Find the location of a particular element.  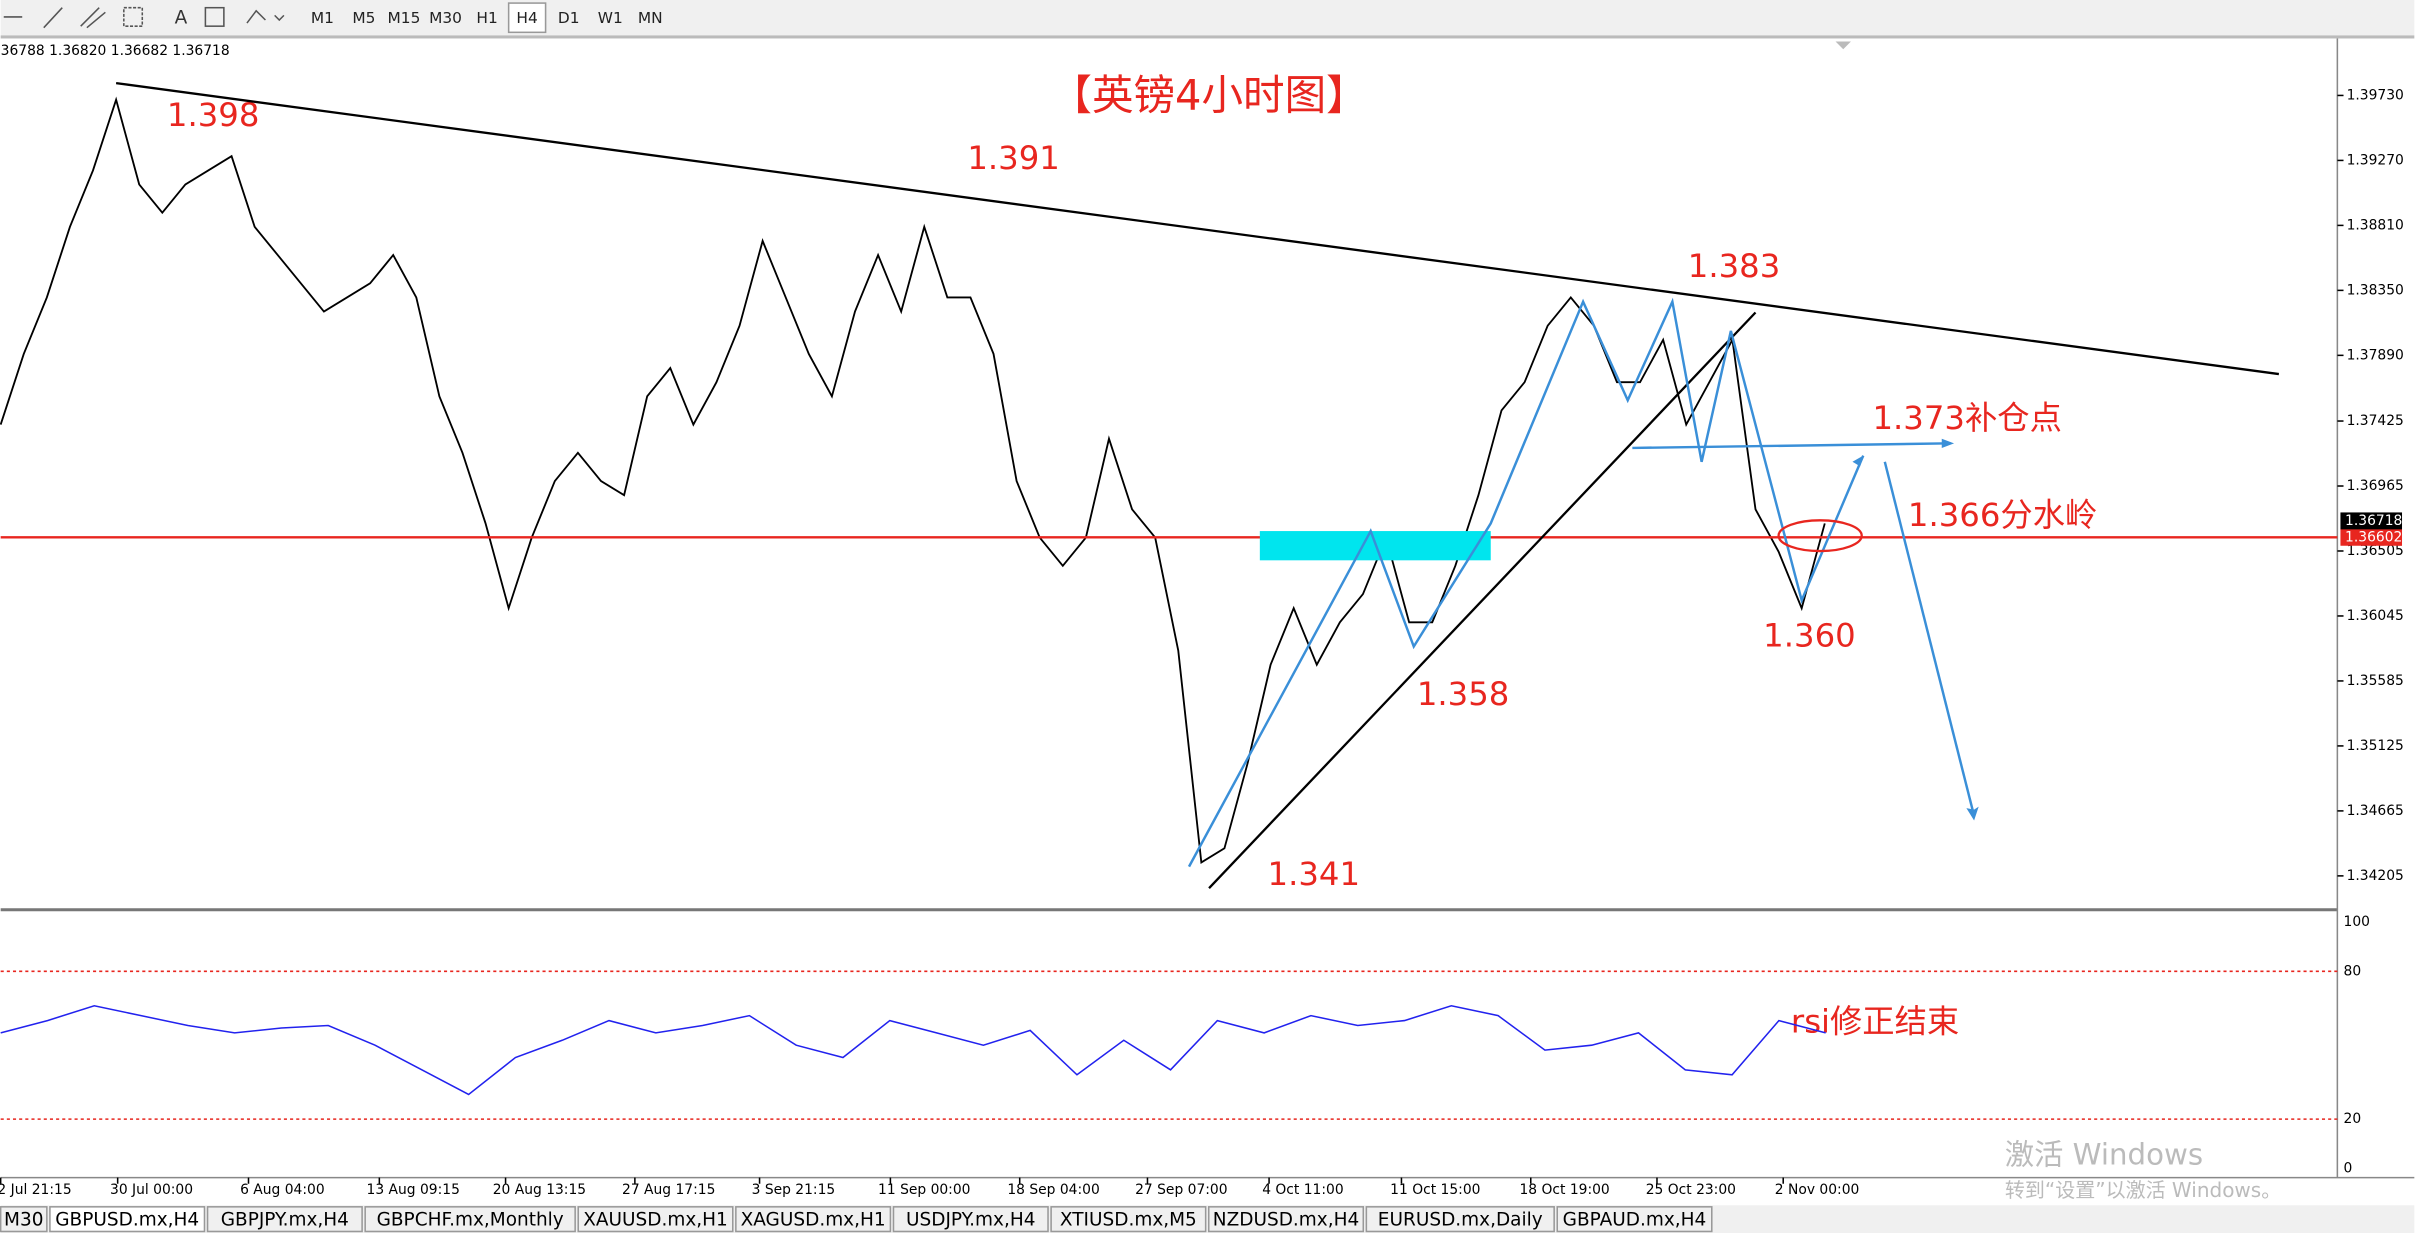

tab-label: XTIUSD.mx,M5 is located at coordinates (1128, 1220).